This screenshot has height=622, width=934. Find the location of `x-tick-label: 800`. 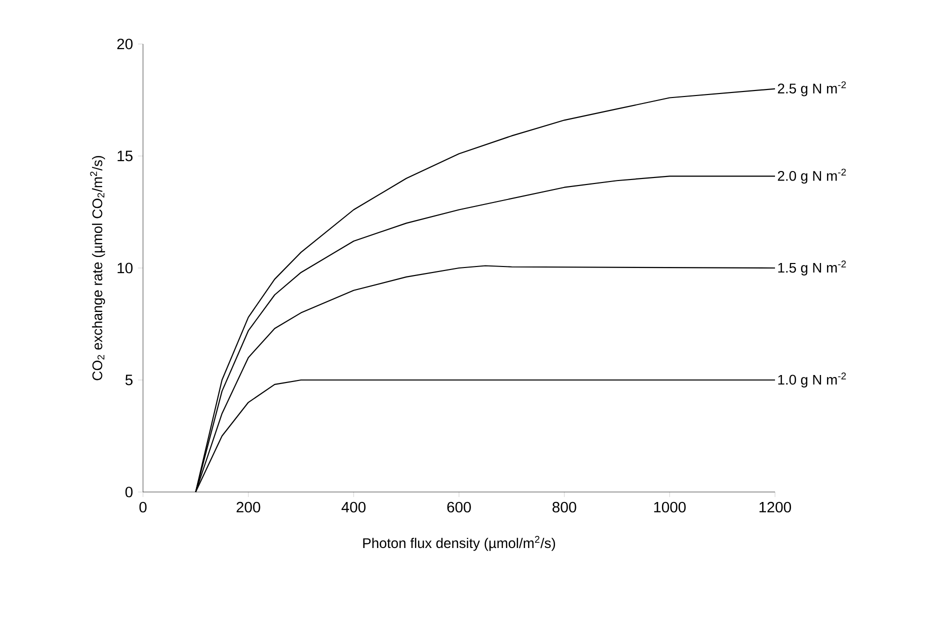

x-tick-label: 800 is located at coordinates (564, 507).